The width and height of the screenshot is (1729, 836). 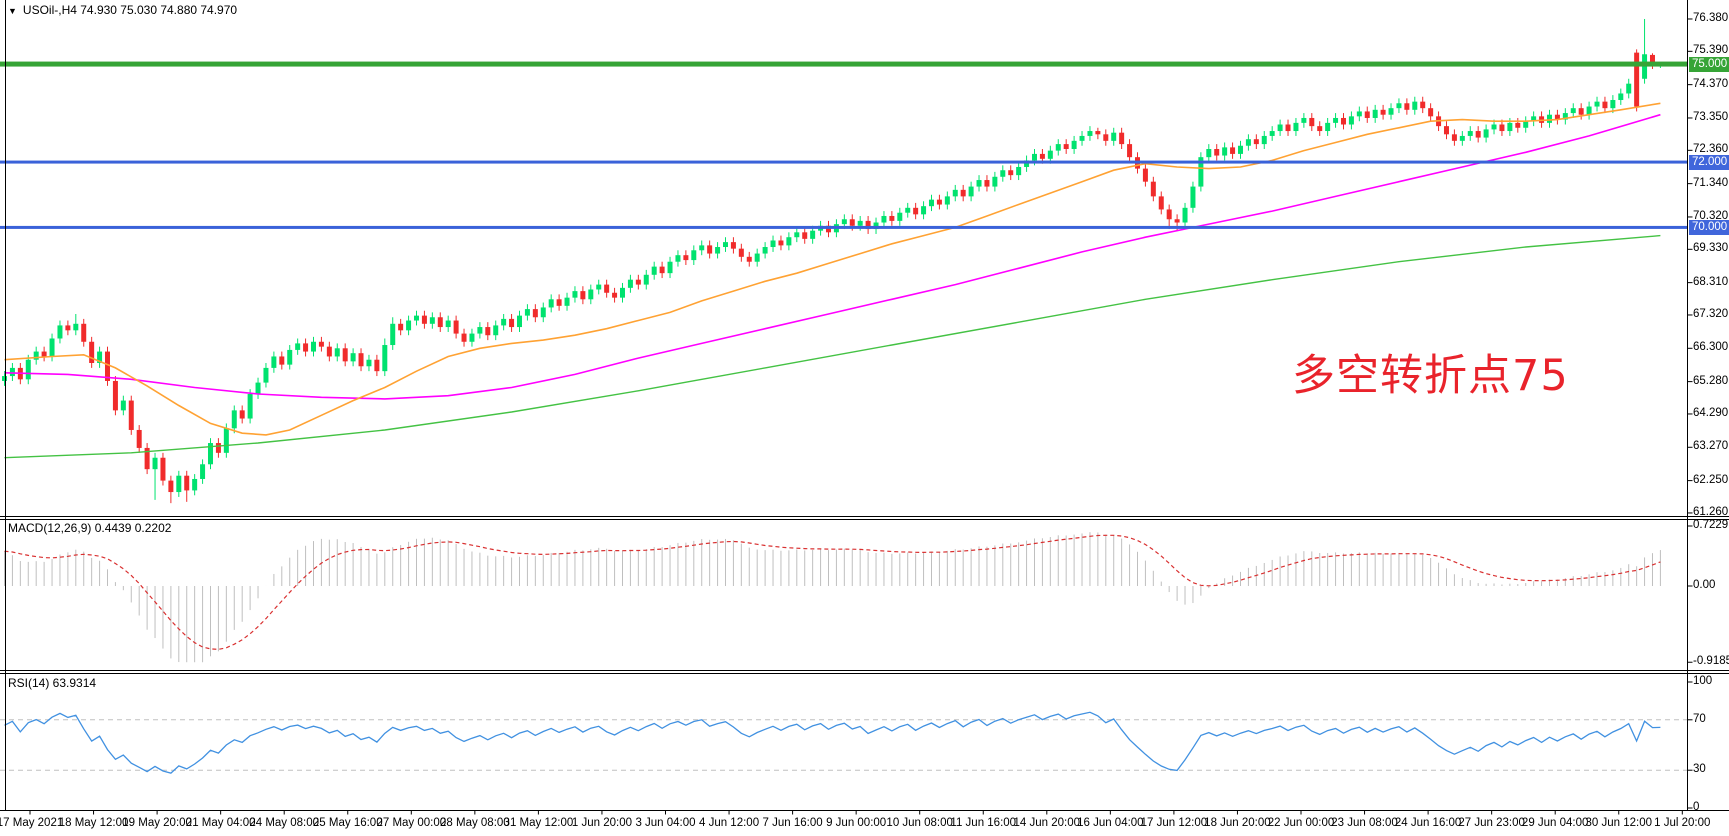 I want to click on macd-indicator-label: MACD(12,26,9) 0.4439 0.2202, so click(x=90, y=528).